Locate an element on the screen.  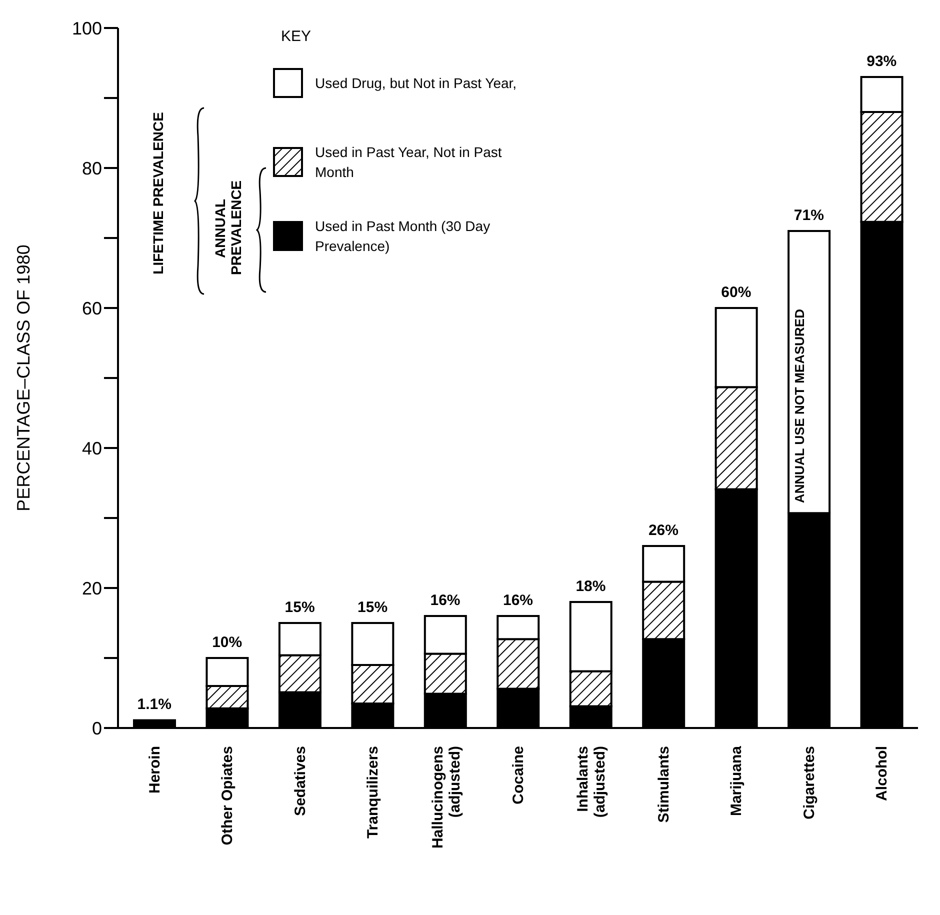
x-tick-label: Sedatives is located at coordinates (300, 781).